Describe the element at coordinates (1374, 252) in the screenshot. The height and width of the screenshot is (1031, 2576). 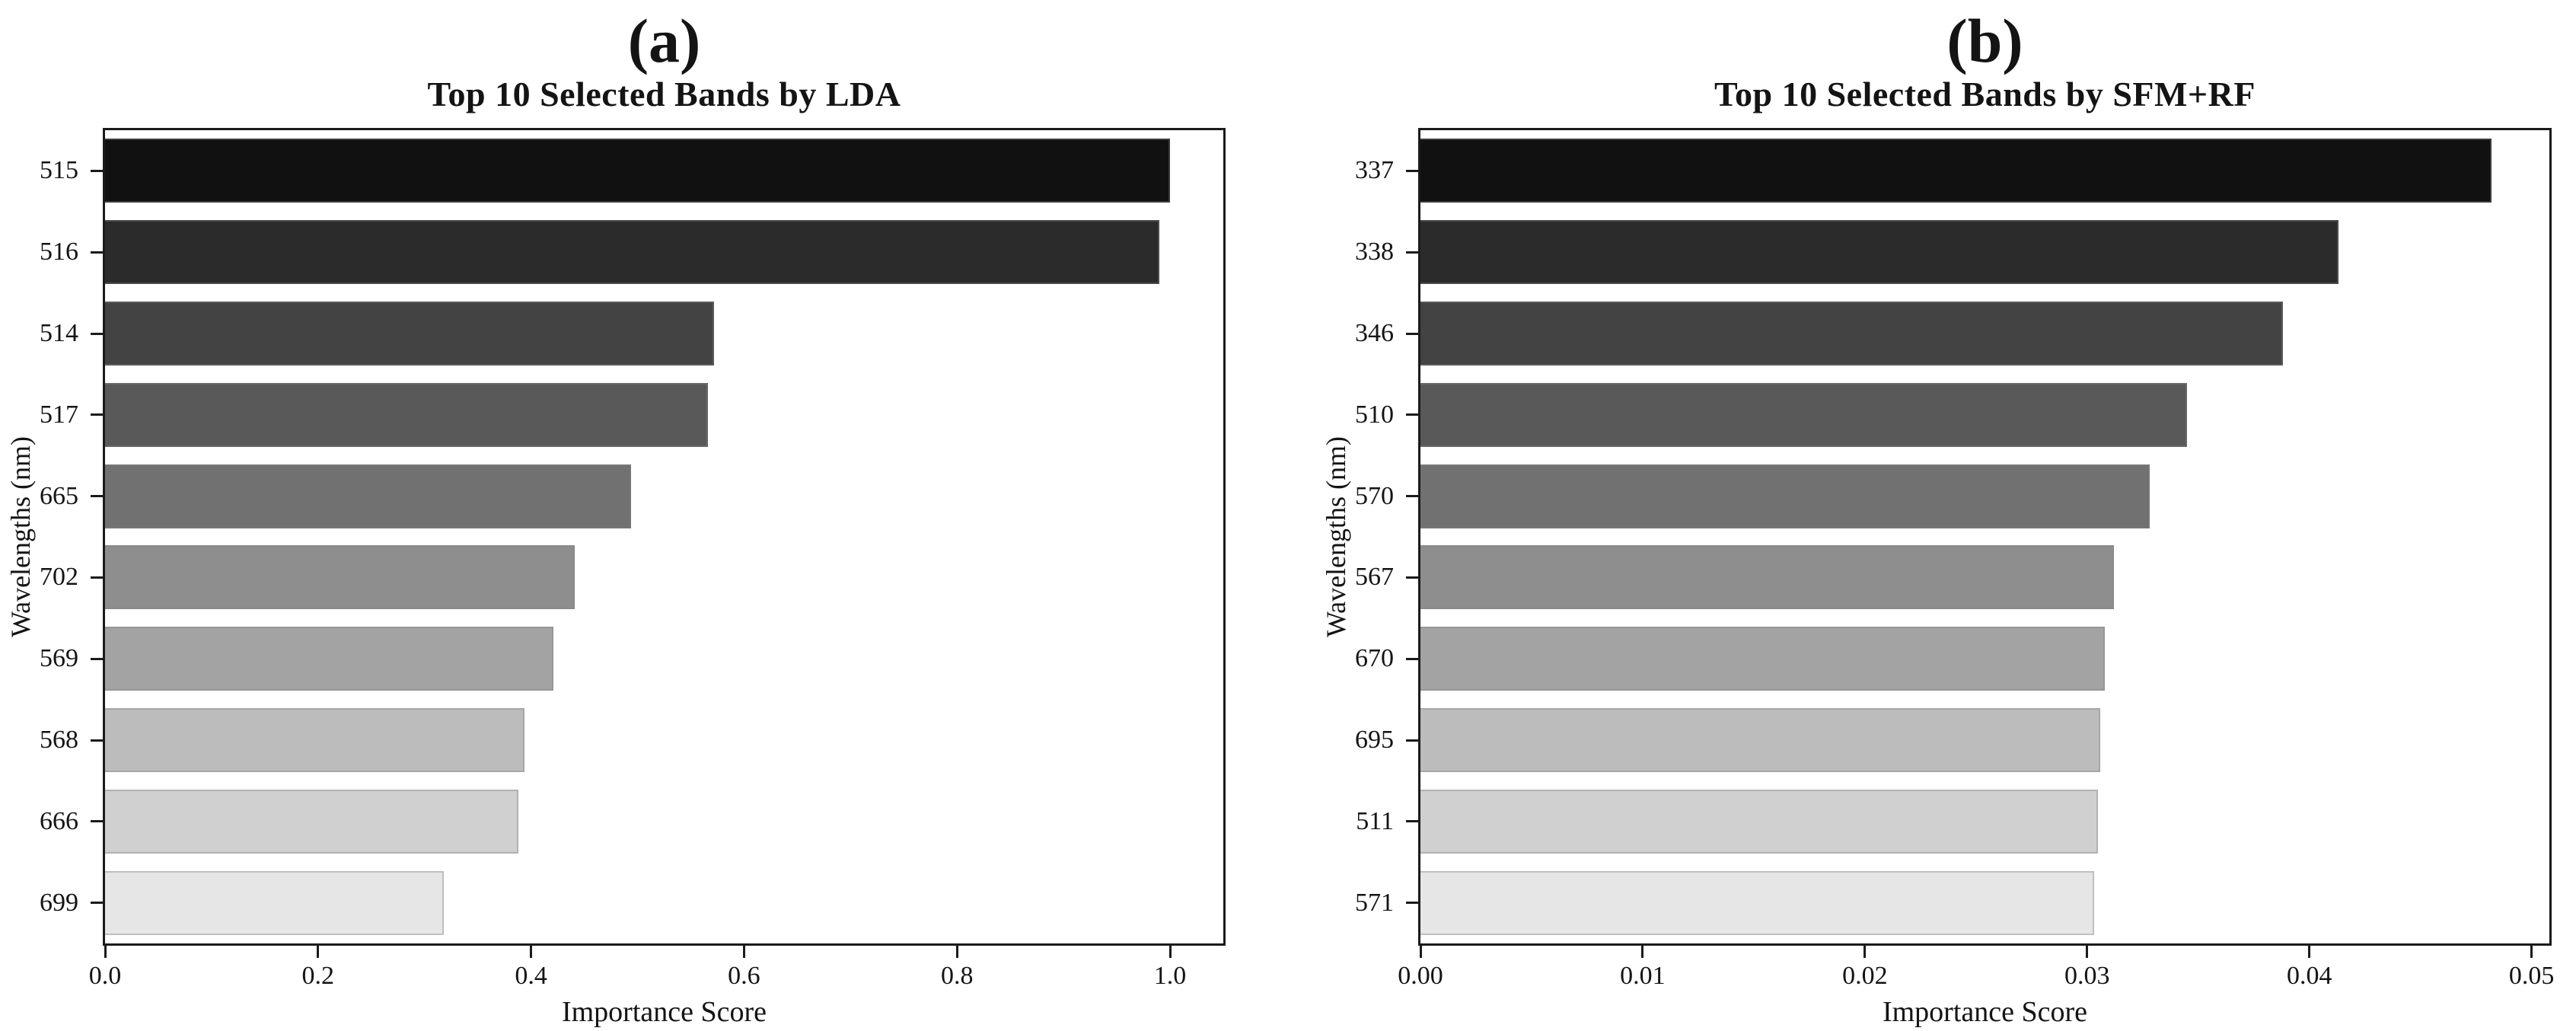
I see `ytick-label: 338` at that location.